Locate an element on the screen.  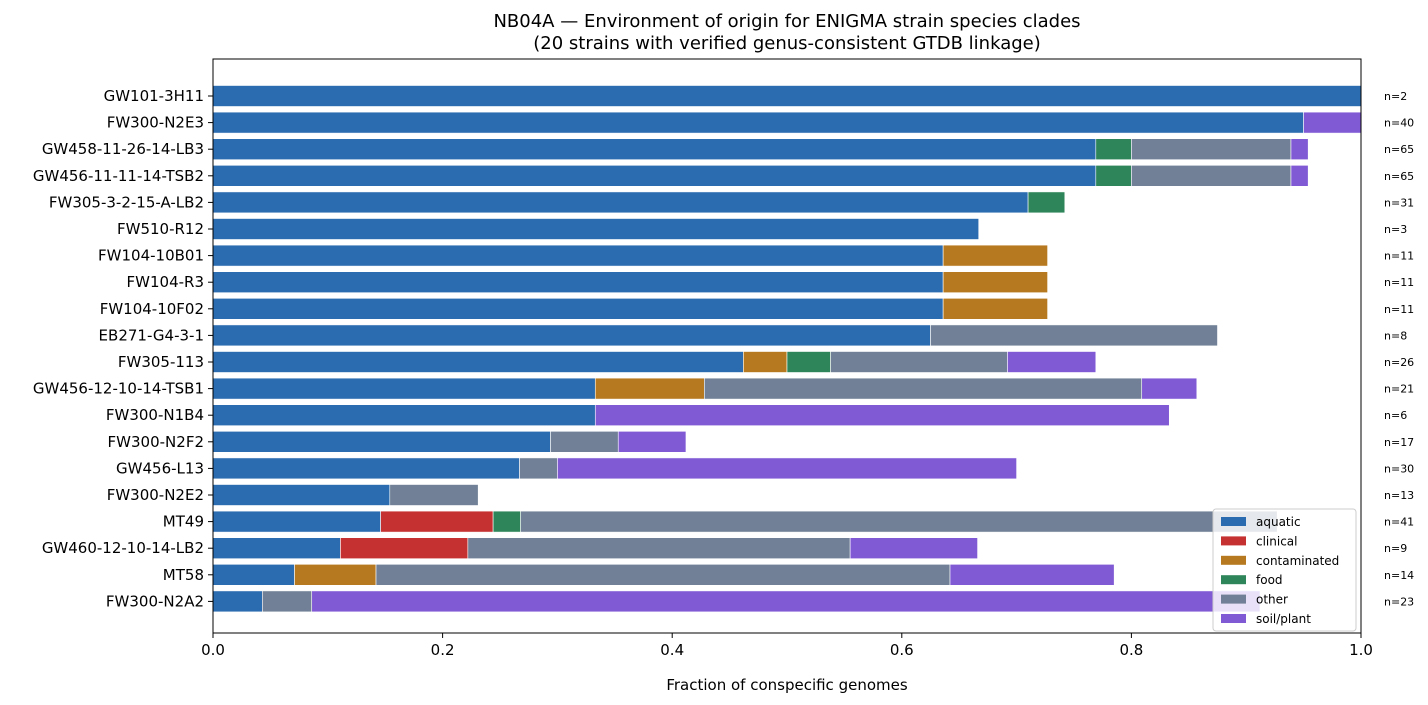
x-tick-label: 0.6 is located at coordinates (902, 650).